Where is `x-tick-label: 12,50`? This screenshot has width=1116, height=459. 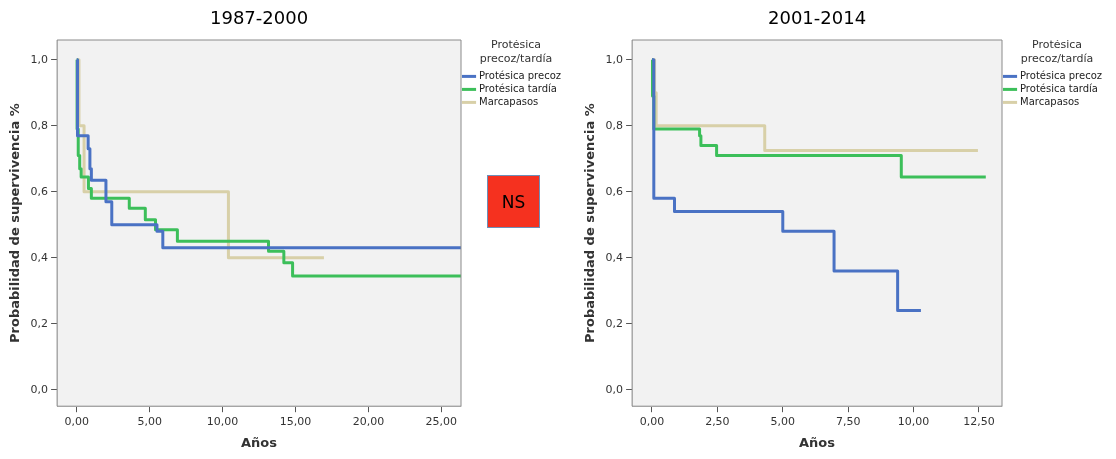
x-tick-label: 12,50 is located at coordinates (979, 421).